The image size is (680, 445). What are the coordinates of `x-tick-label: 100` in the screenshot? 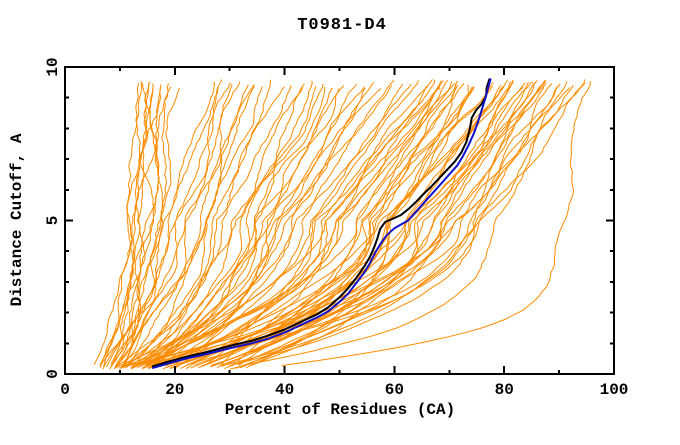 It's located at (614, 390).